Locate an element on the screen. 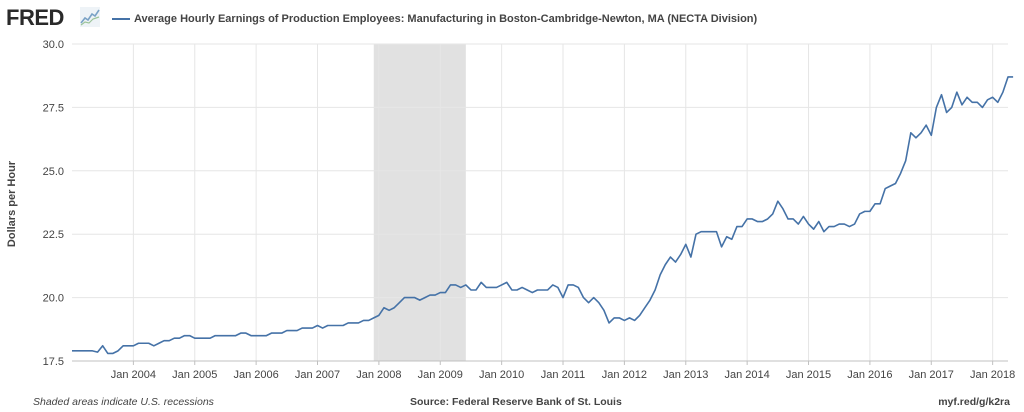 The width and height of the screenshot is (1024, 412). x-tick-label: Jan 2017 is located at coordinates (931, 375).